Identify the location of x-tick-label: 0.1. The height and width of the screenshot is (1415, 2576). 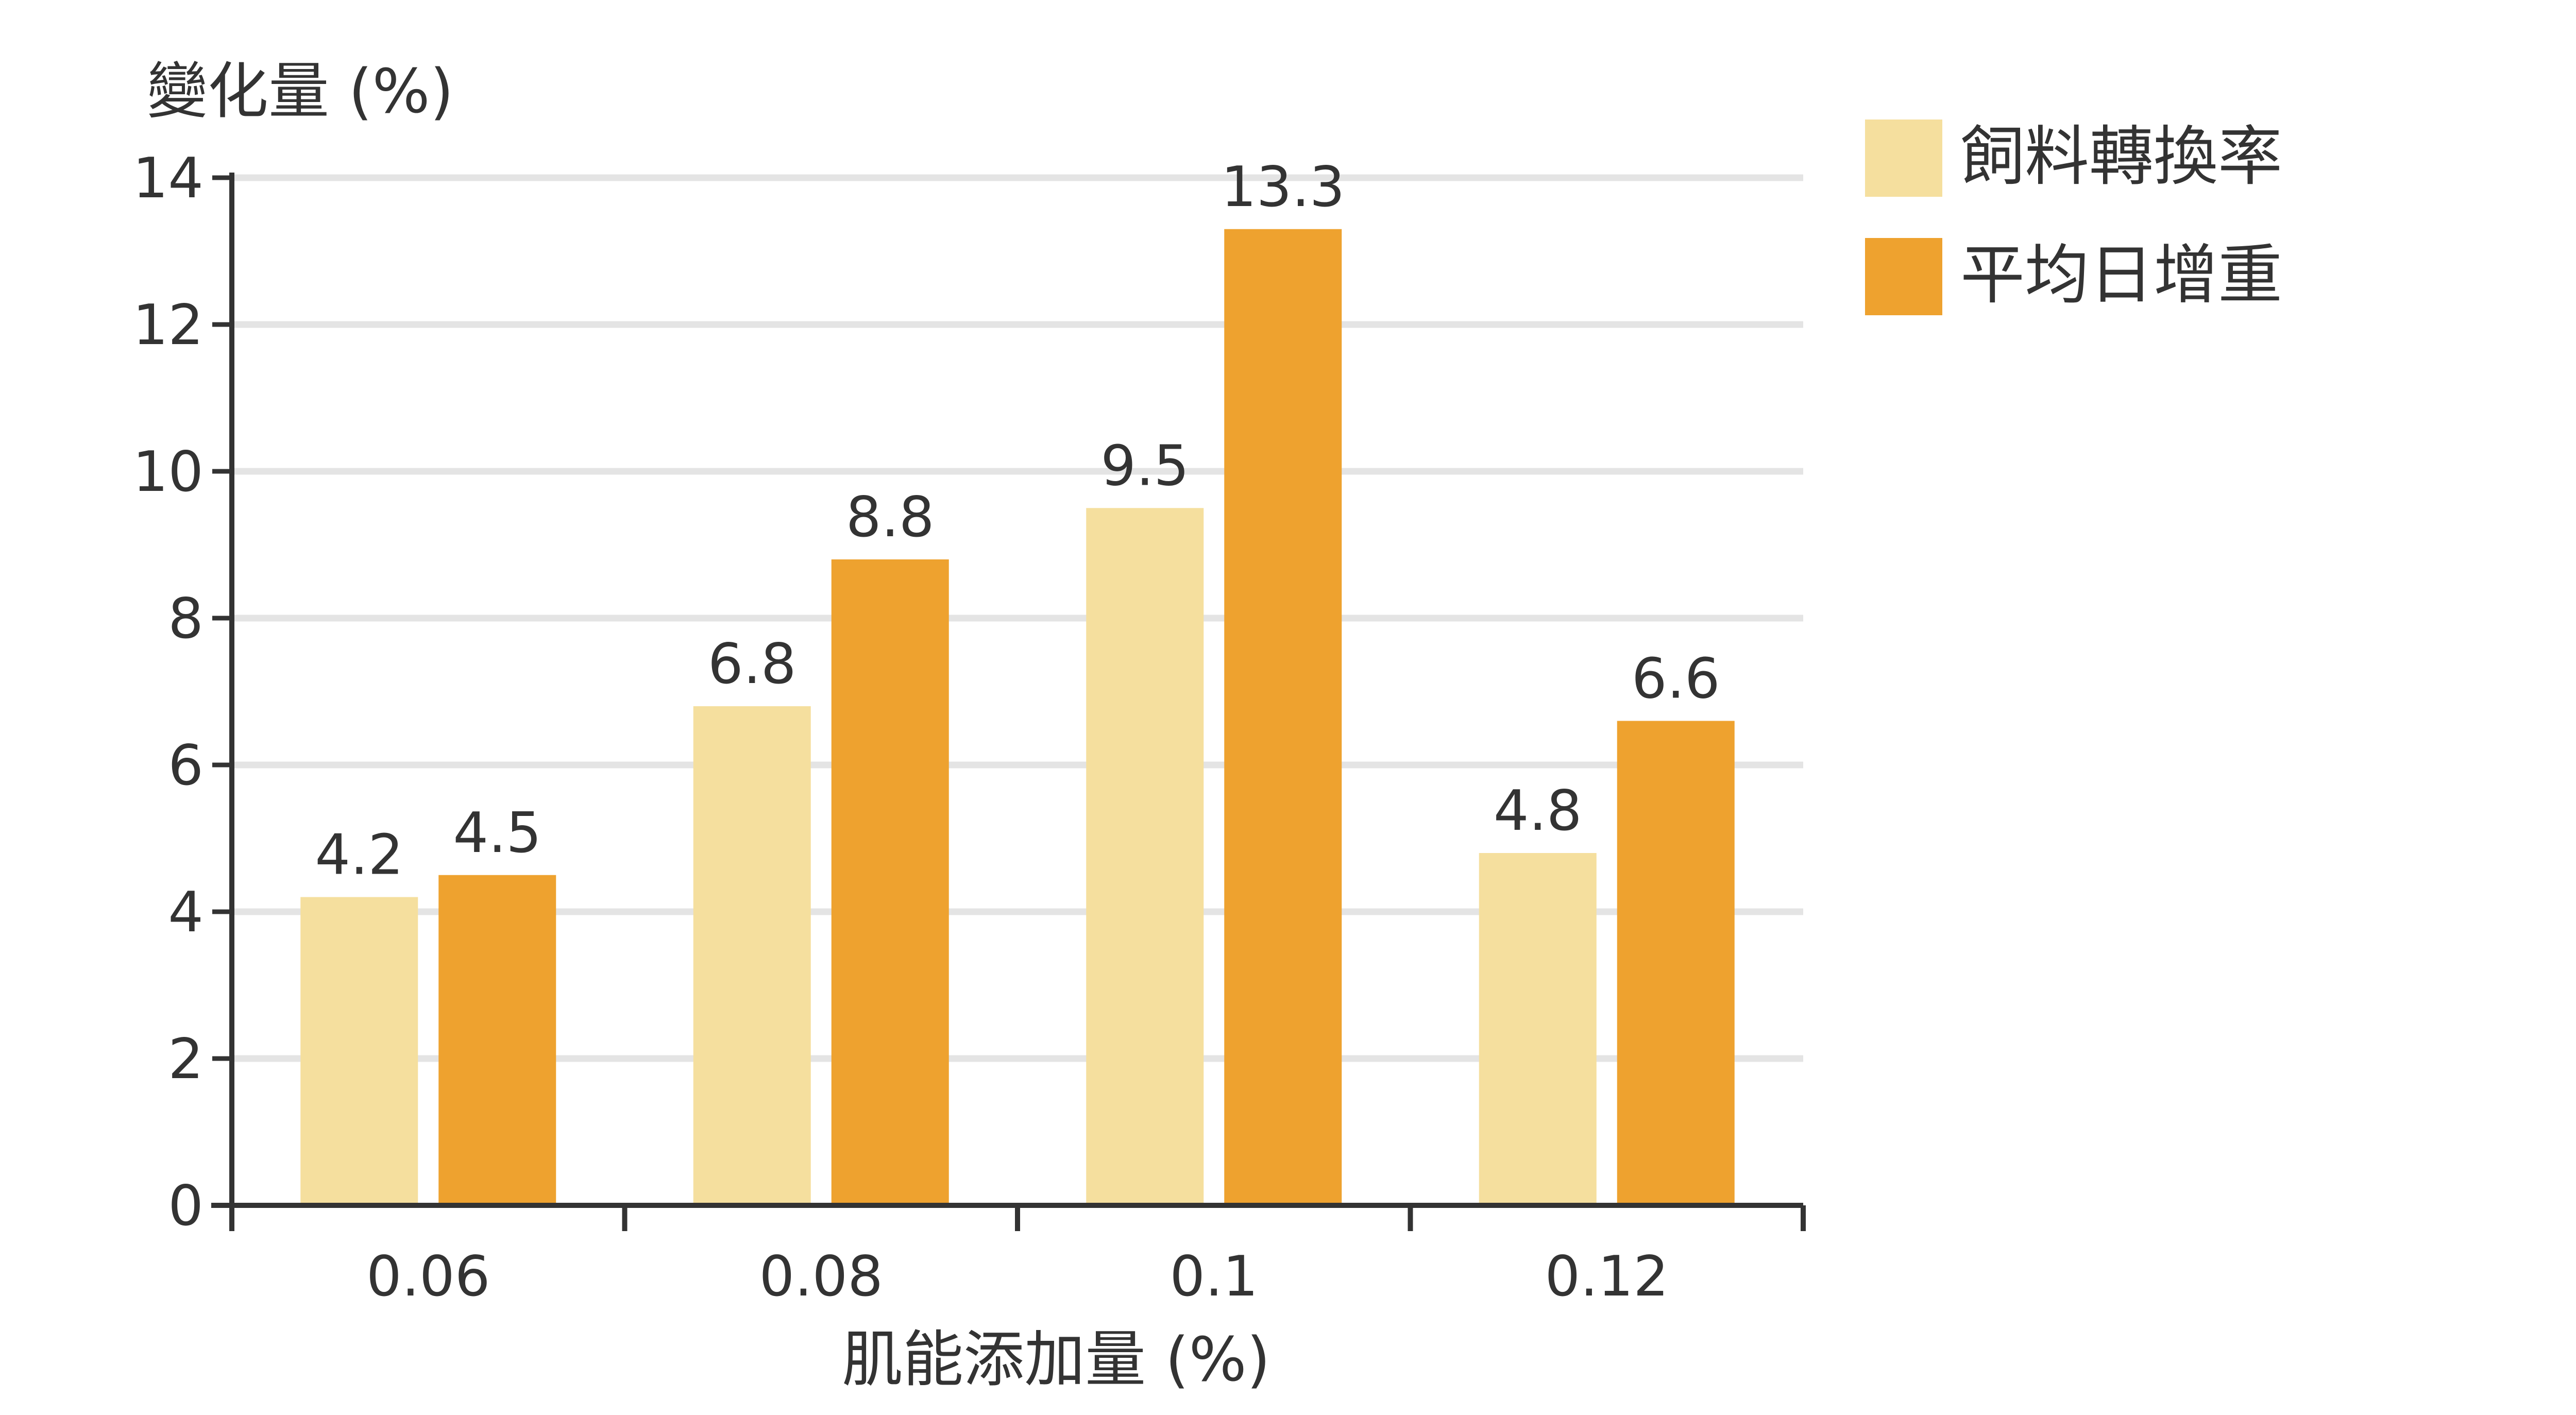
(1214, 1276).